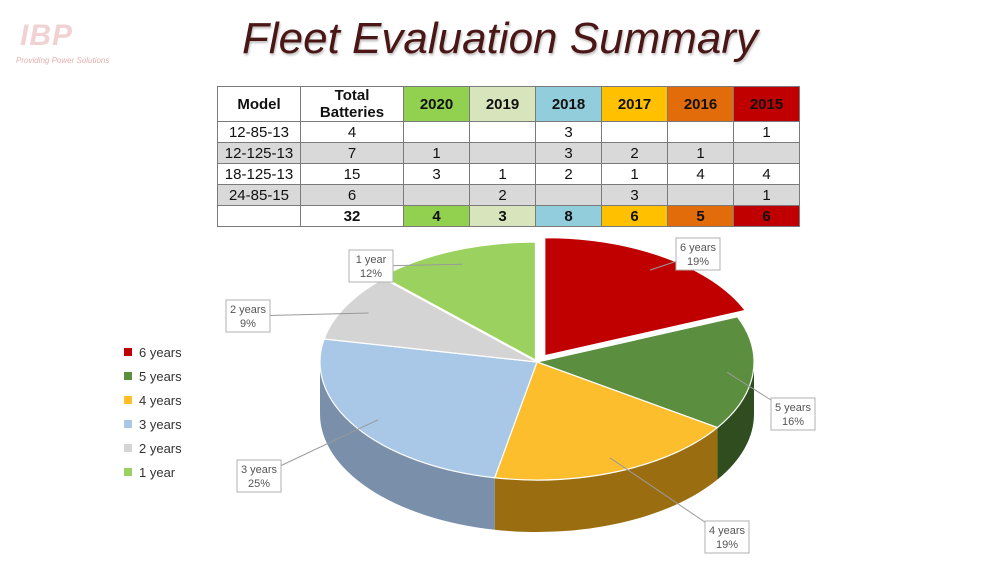 This screenshot has width=1000, height=567. What do you see at coordinates (157, 472) in the screenshot?
I see `legend-label: 1 year` at bounding box center [157, 472].